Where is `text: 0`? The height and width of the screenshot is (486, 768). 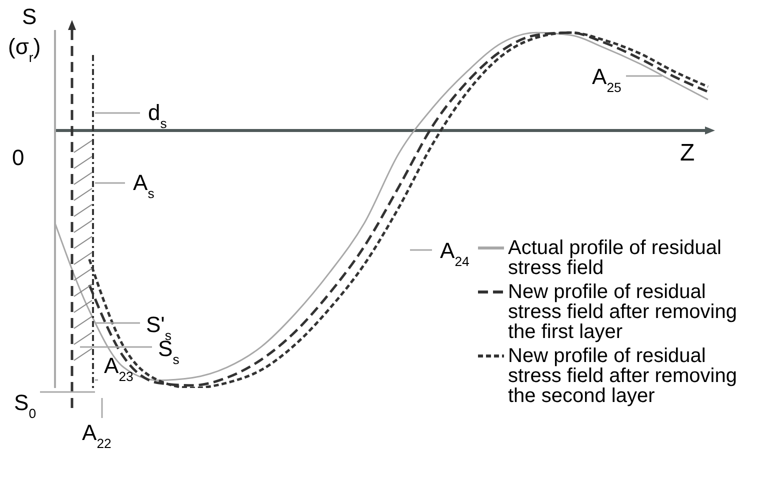 text: 0 is located at coordinates (18, 157).